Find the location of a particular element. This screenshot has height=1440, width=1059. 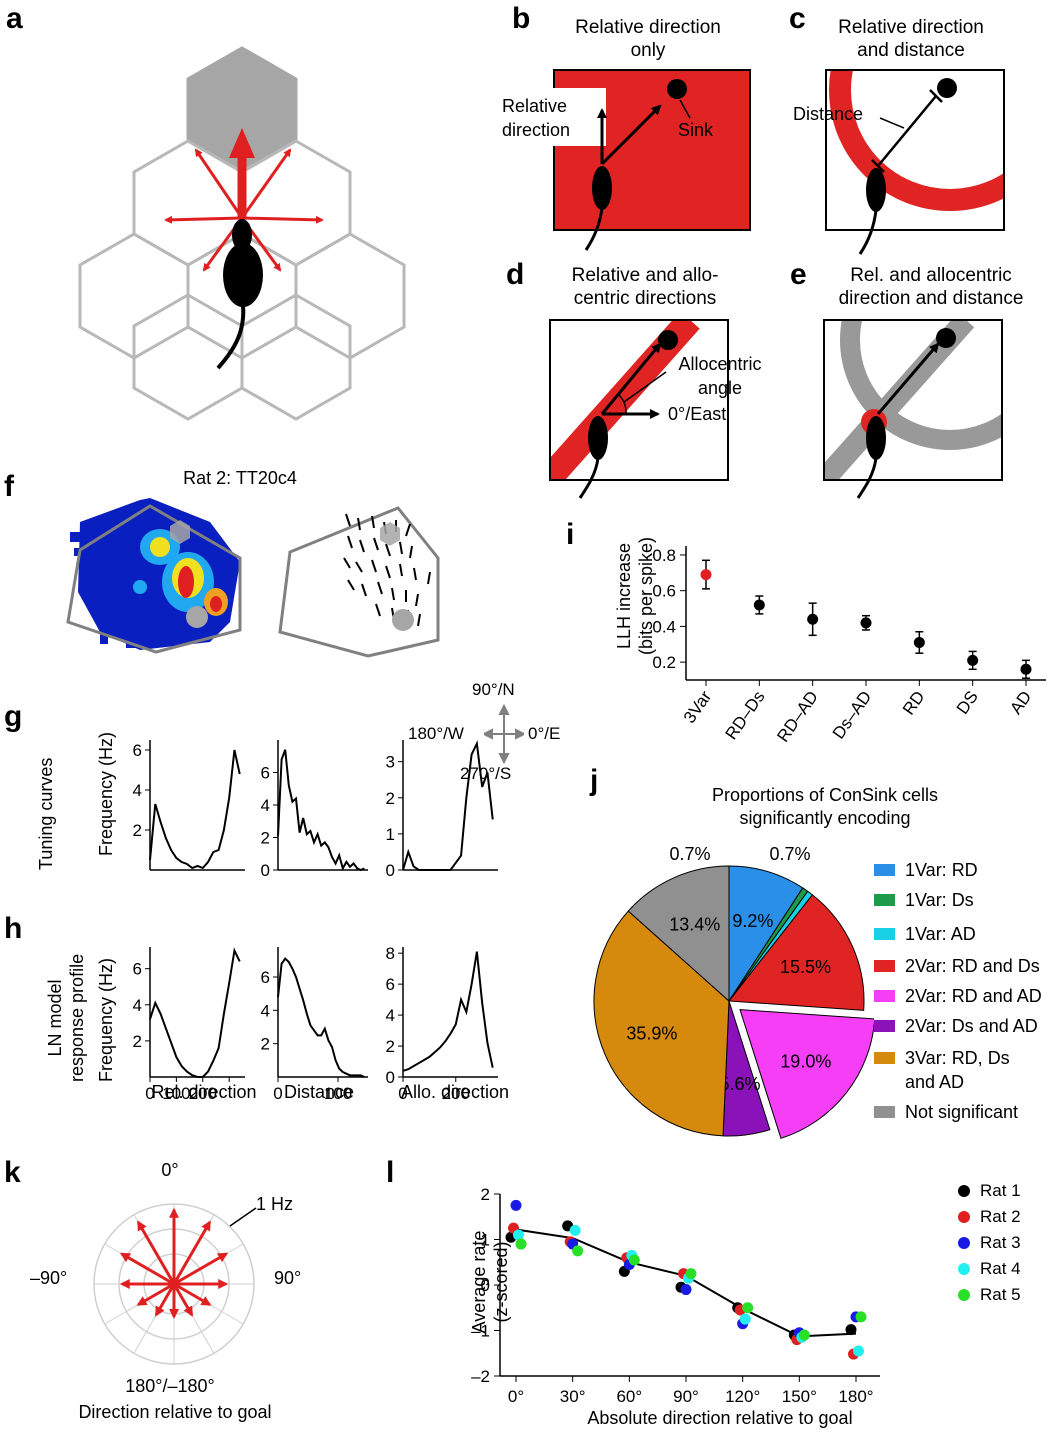

legend-label: 1Var: Ds is located at coordinates (939, 899).